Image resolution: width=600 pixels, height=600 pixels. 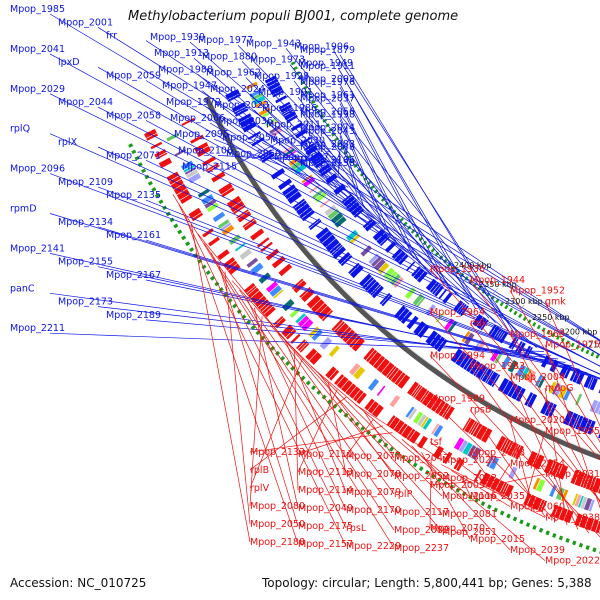 What do you see at coordinates (327, 144) in the screenshot?
I see `plus-strand-gene-label: Mpop_2083` at bounding box center [327, 144].